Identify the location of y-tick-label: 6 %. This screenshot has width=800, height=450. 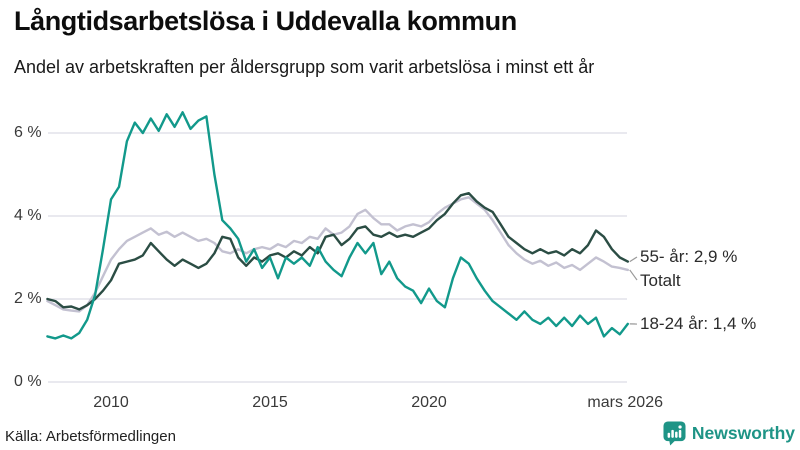
(28, 132).